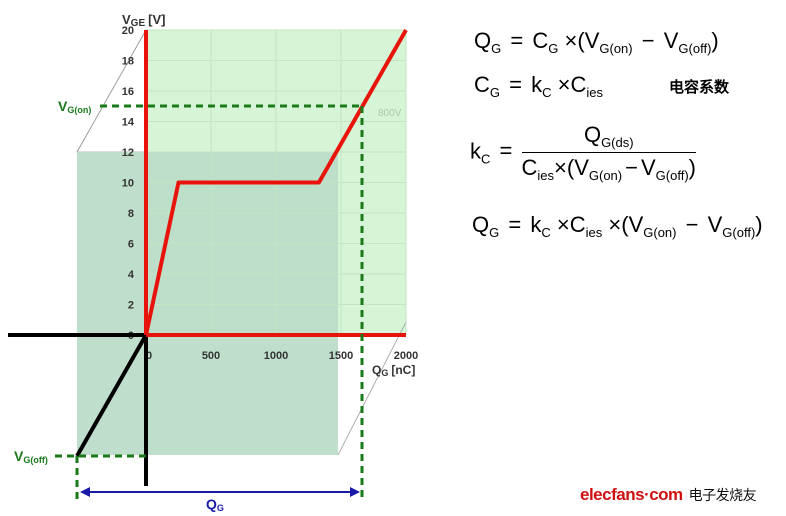  I want to click on elecfans-watermark: elecfans·com 电子发烧友, so click(668, 495).